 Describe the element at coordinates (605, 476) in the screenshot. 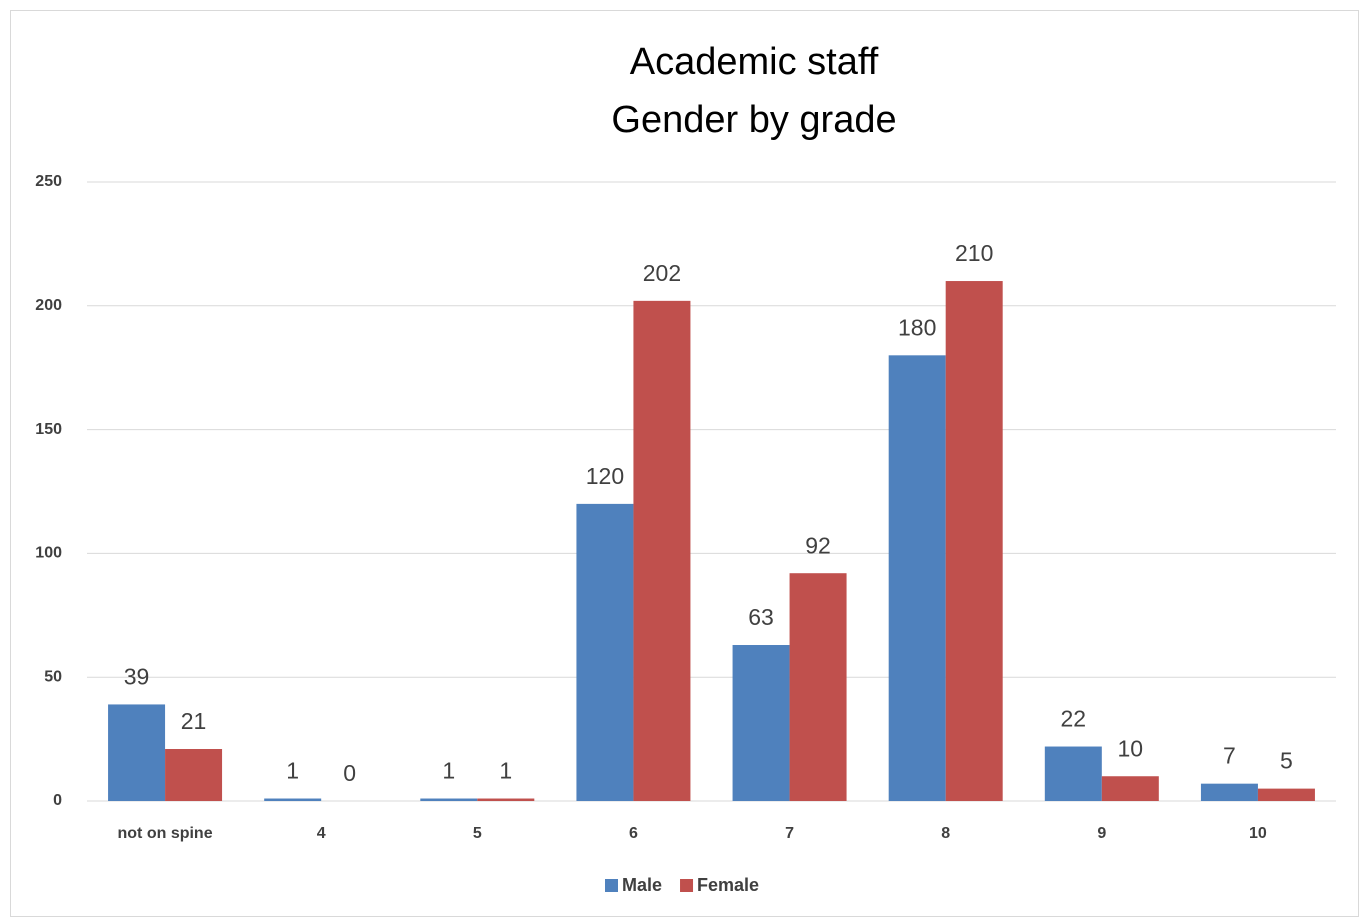

I see `data-label: 120` at that location.